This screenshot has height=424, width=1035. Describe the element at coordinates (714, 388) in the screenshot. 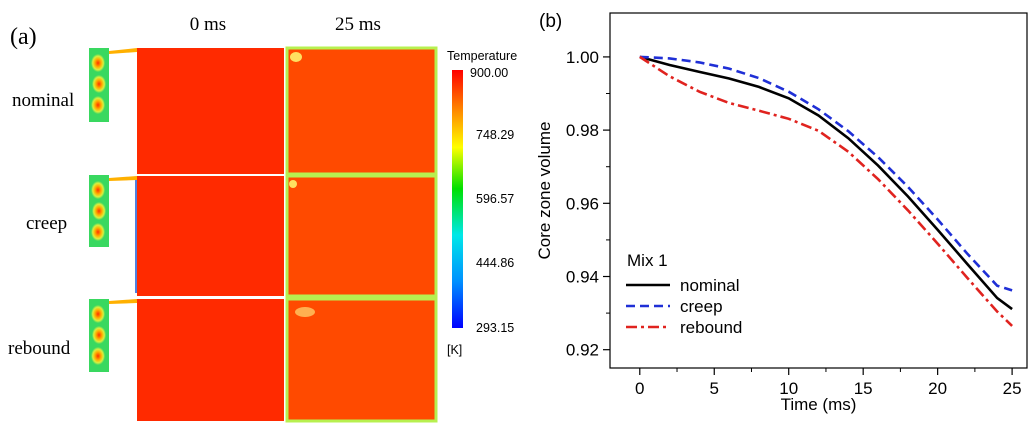

I see `x-tick-label: 5` at that location.